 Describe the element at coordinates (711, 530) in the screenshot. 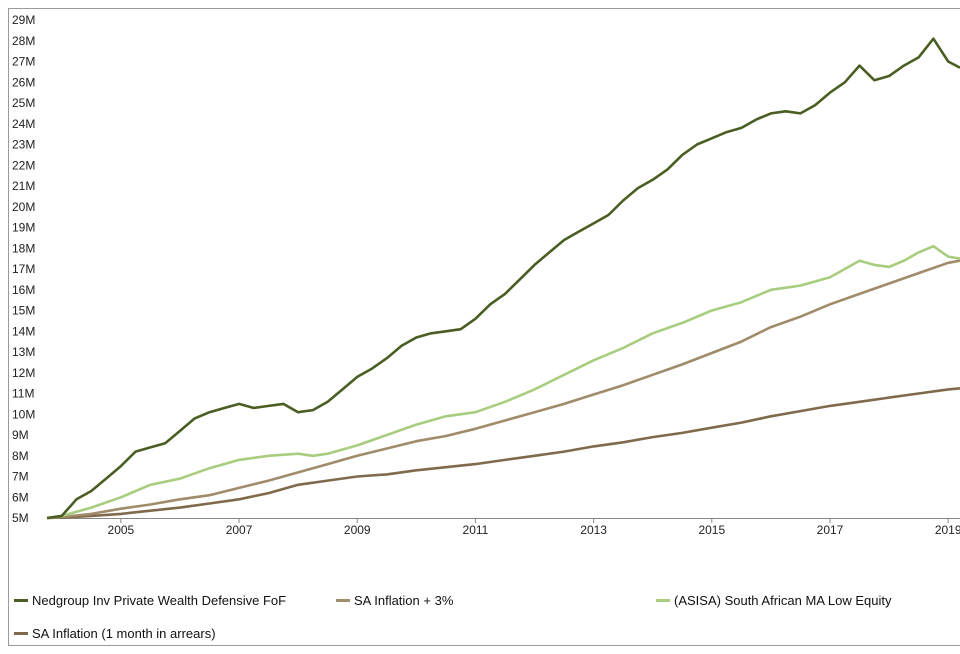

I see `x-tick-label: 2015` at that location.